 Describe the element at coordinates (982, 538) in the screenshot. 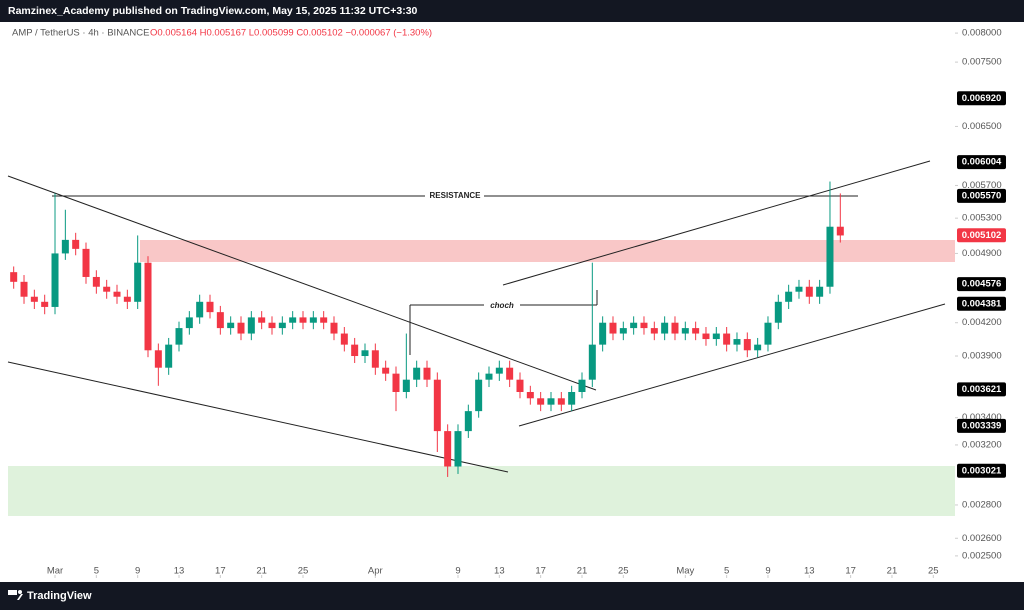

I see `y-tick-label: 0.002600` at that location.